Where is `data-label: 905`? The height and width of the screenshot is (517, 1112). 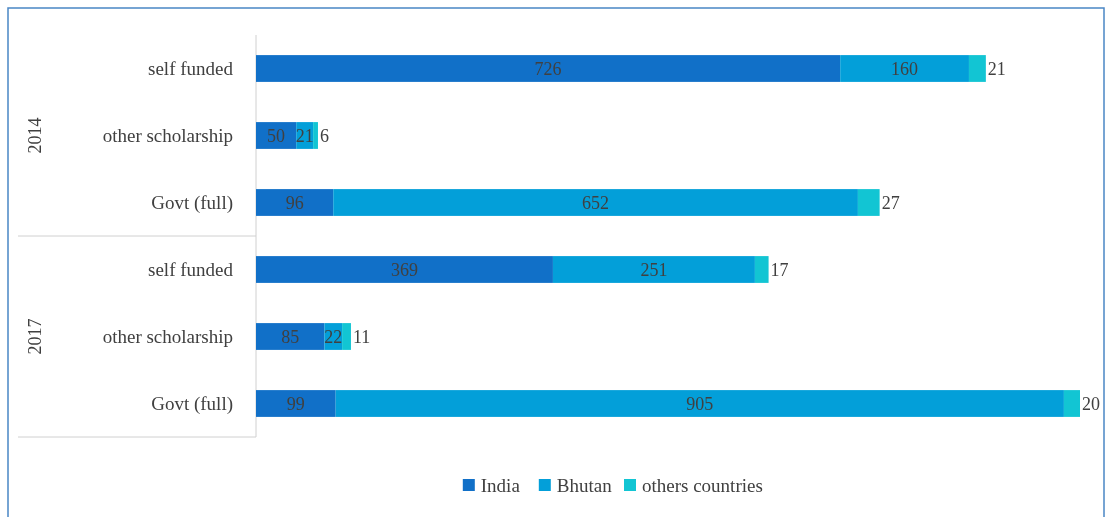 data-label: 905 is located at coordinates (700, 403).